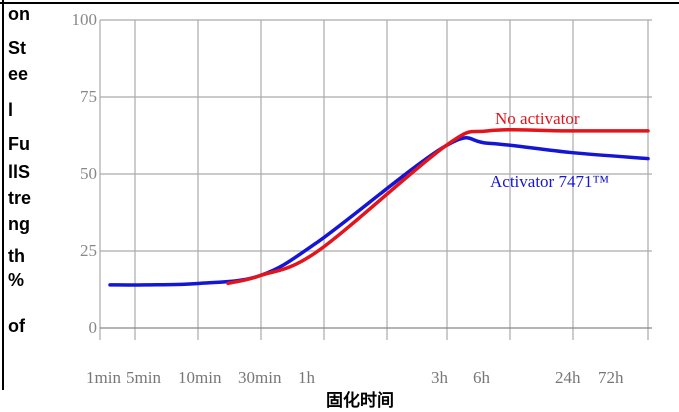  I want to click on y-axis-label-line: ng, so click(19, 224).